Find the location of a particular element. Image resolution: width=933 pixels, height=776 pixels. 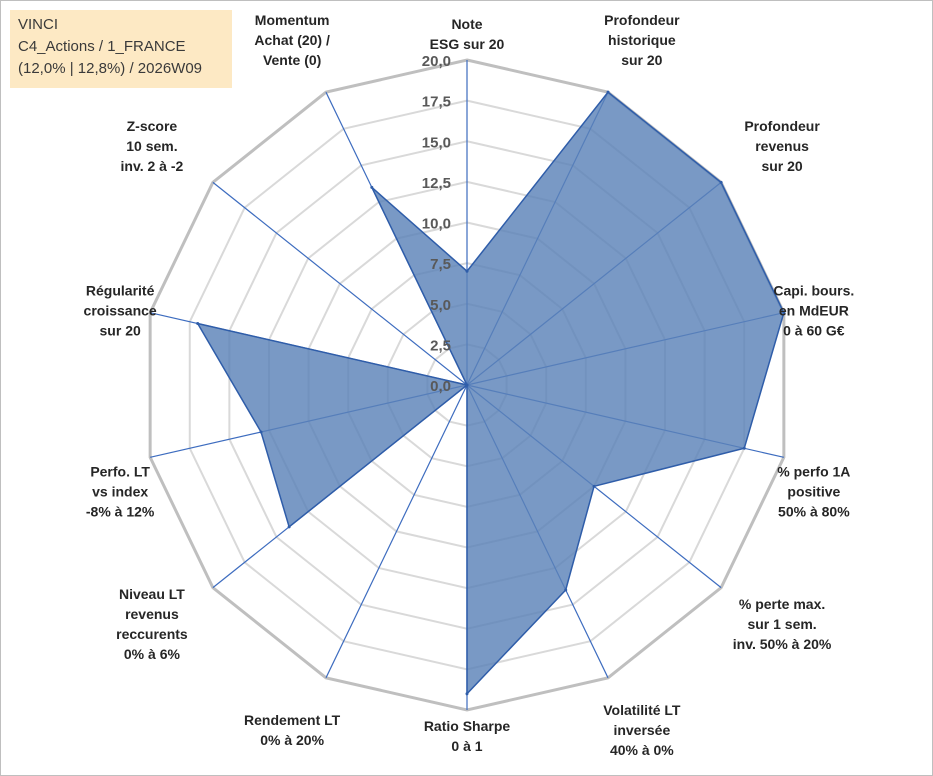

tick-label-0: 0,0 is located at coordinates (440, 386).